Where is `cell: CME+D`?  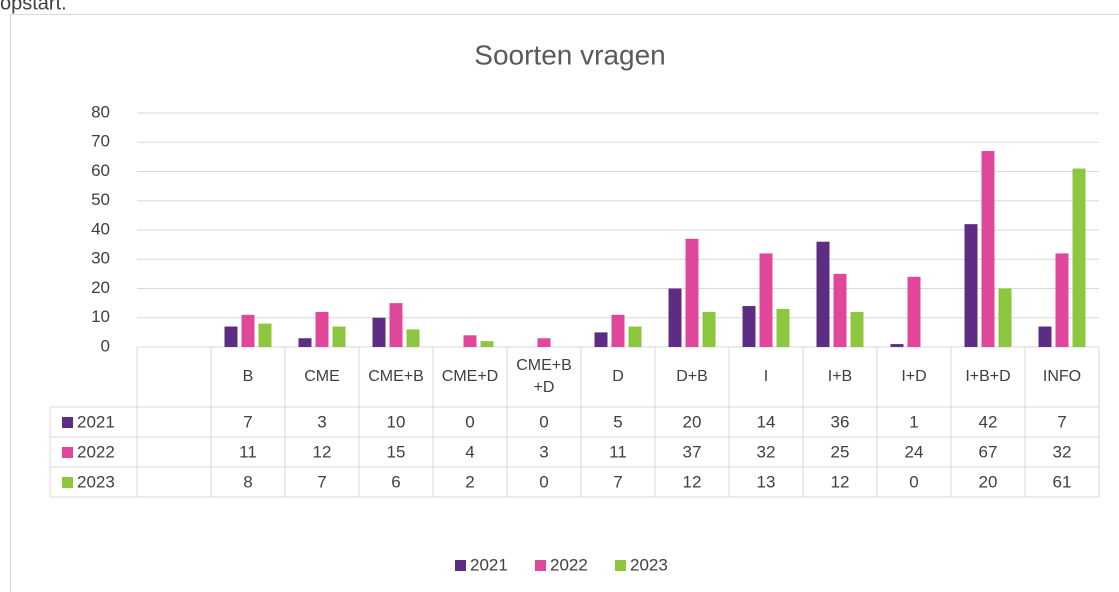
cell: CME+D is located at coordinates (470, 377).